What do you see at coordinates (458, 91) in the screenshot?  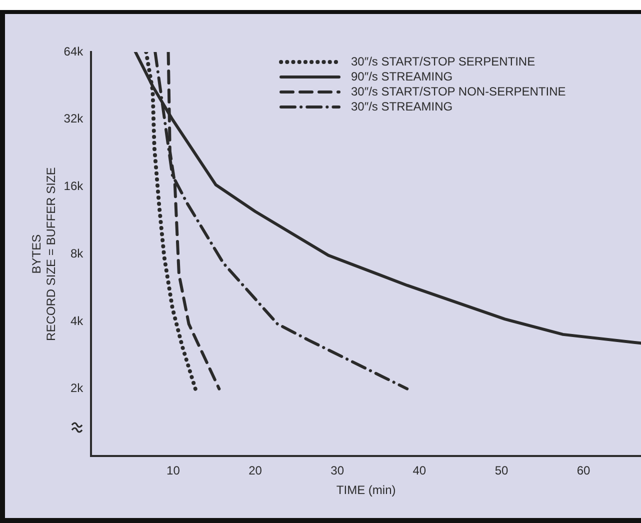 I see `legend-label: 30″/s START/STOP NON-SERPENTINE` at bounding box center [458, 91].